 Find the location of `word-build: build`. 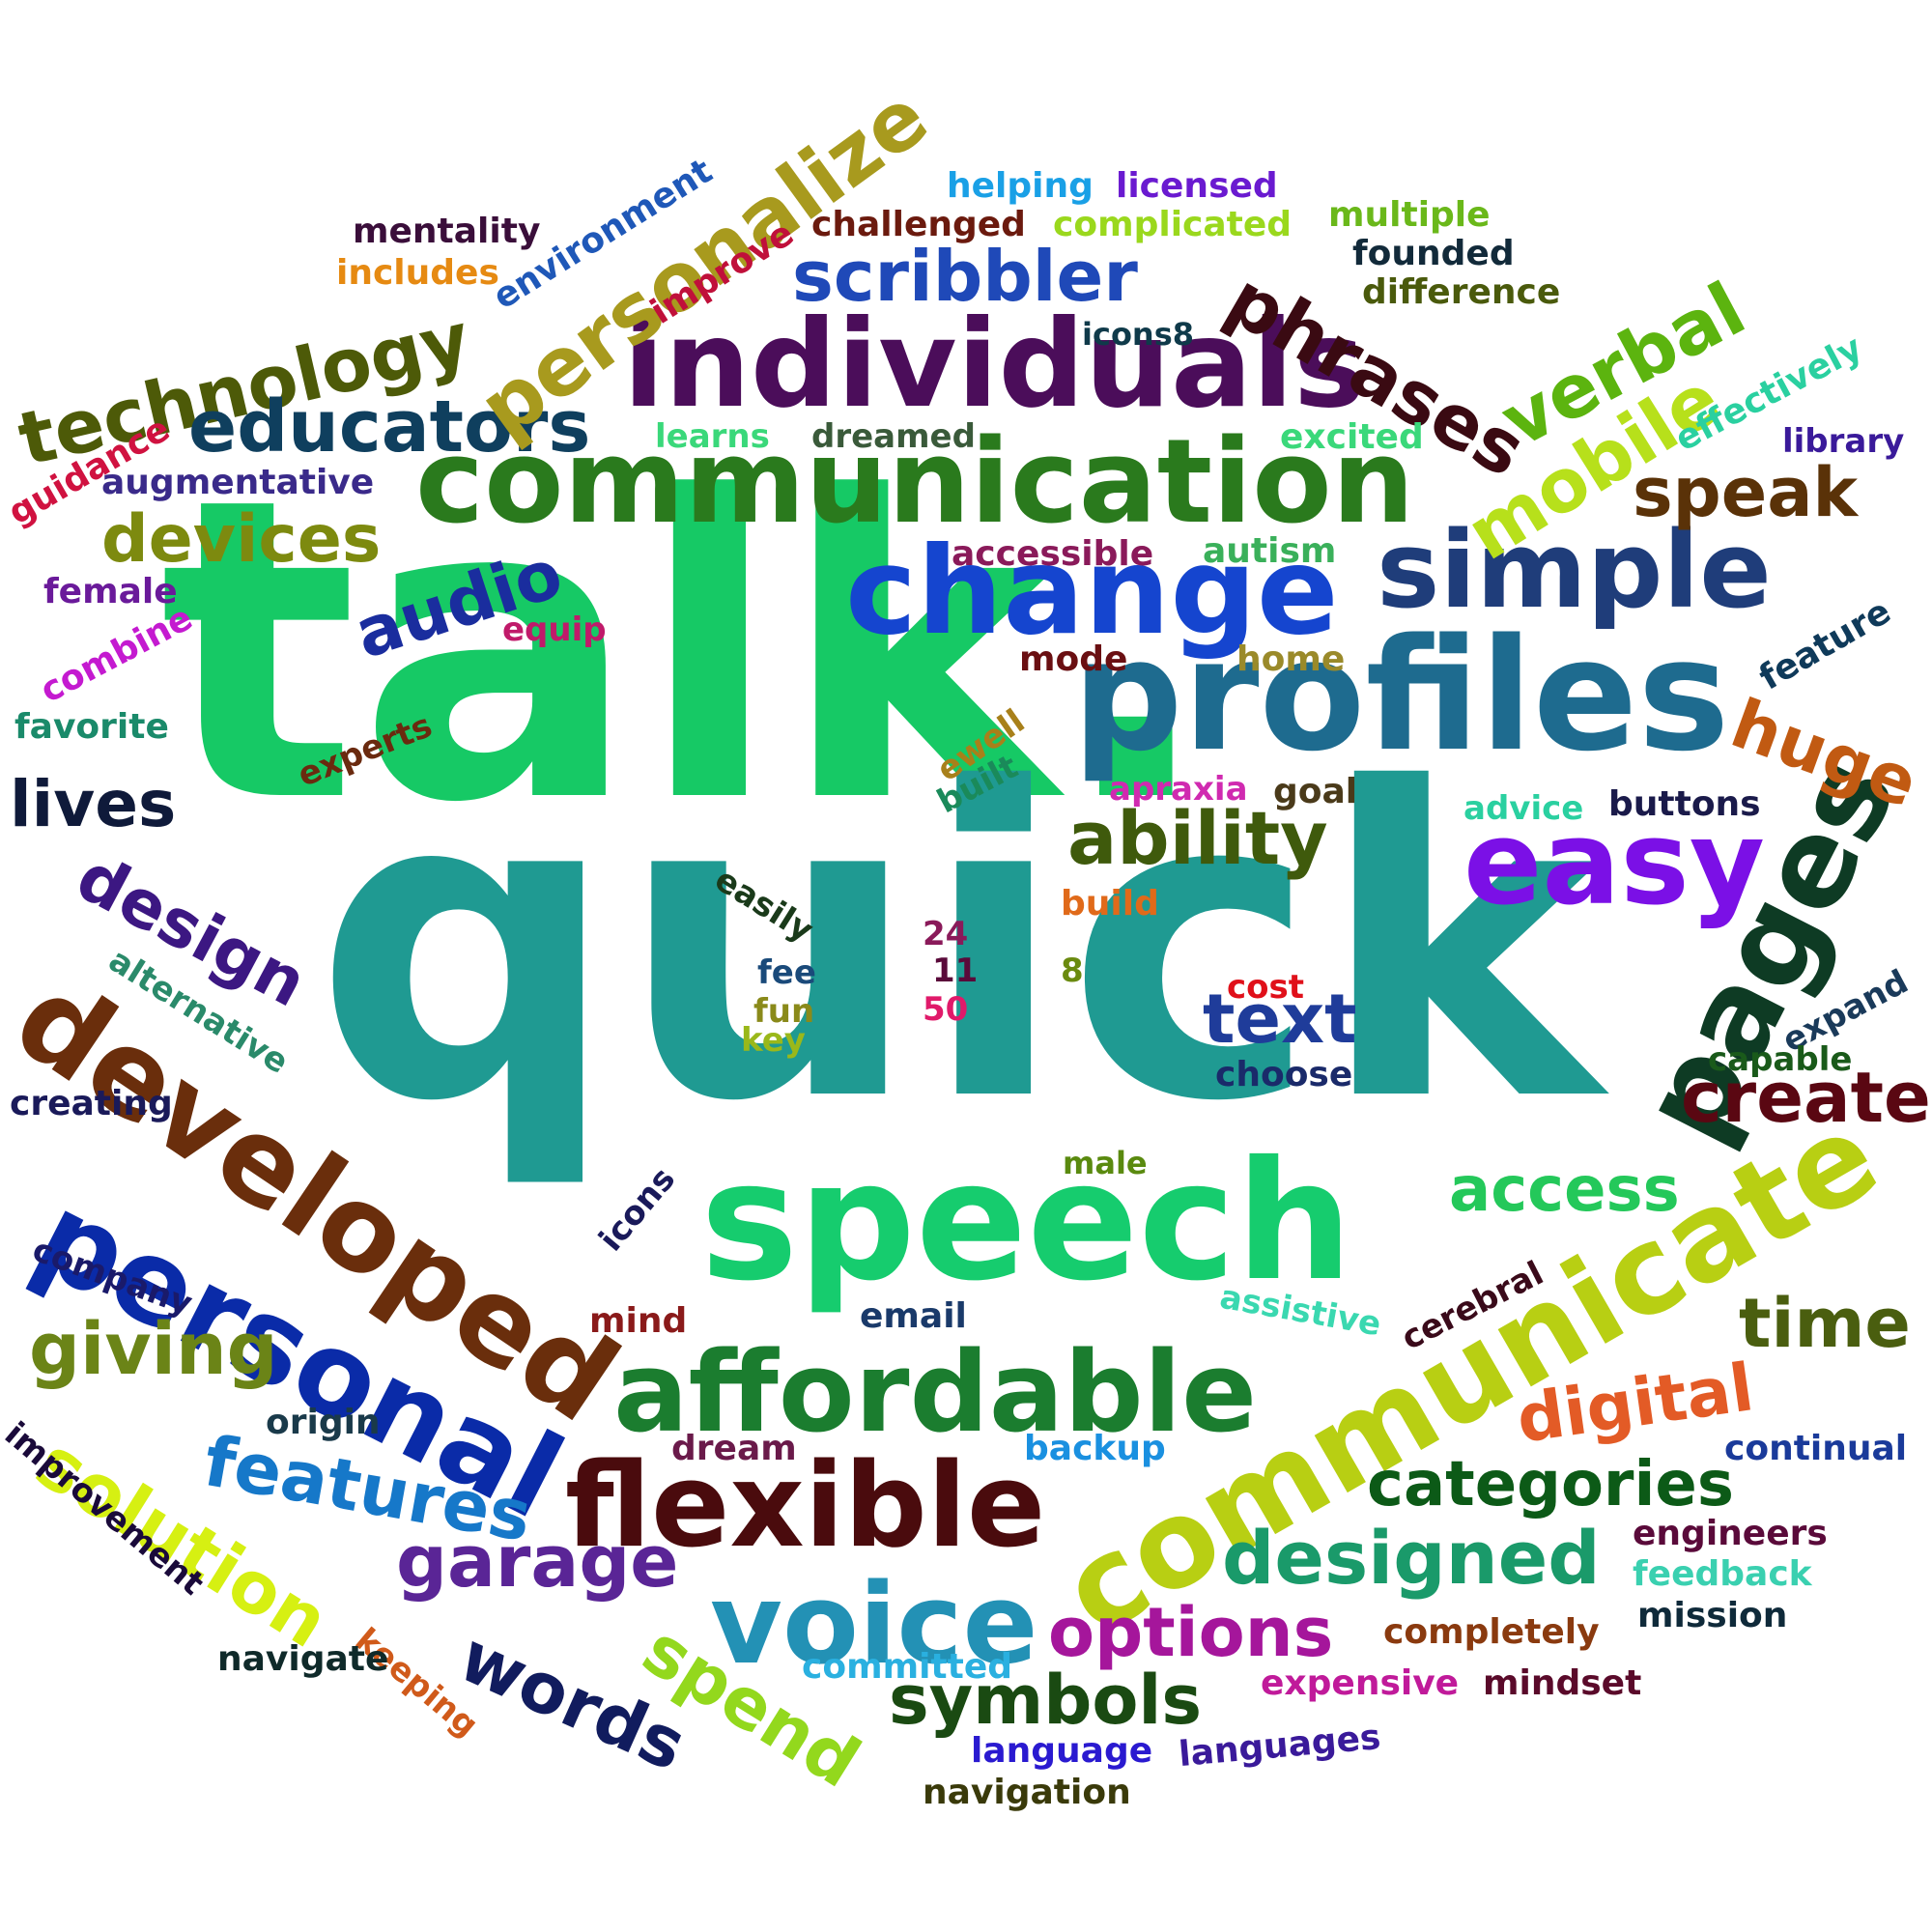

word-build: build is located at coordinates (1110, 903).